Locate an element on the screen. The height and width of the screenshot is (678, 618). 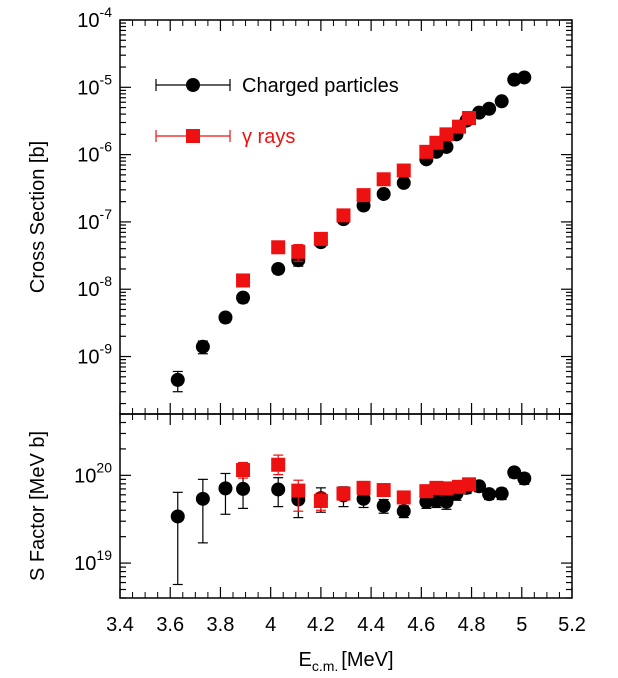
legend-gamma-label: γ rays is located at coordinates (268, 137).